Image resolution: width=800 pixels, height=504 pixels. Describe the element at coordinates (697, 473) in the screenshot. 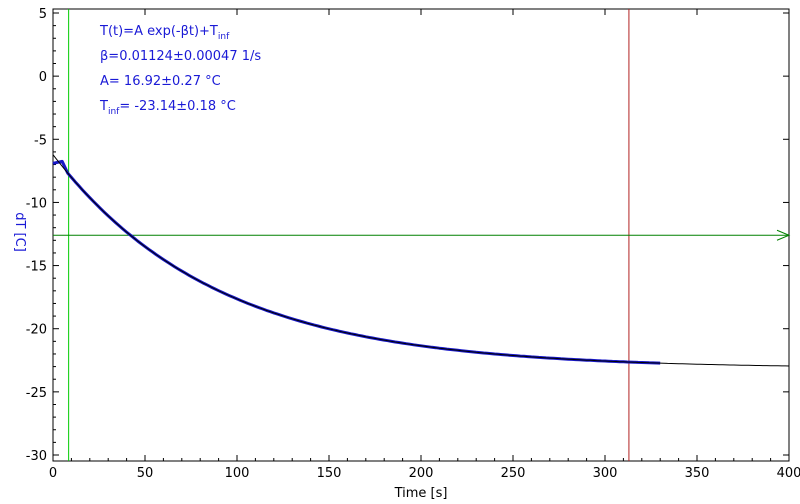

I see `x-tick-label: 350` at that location.